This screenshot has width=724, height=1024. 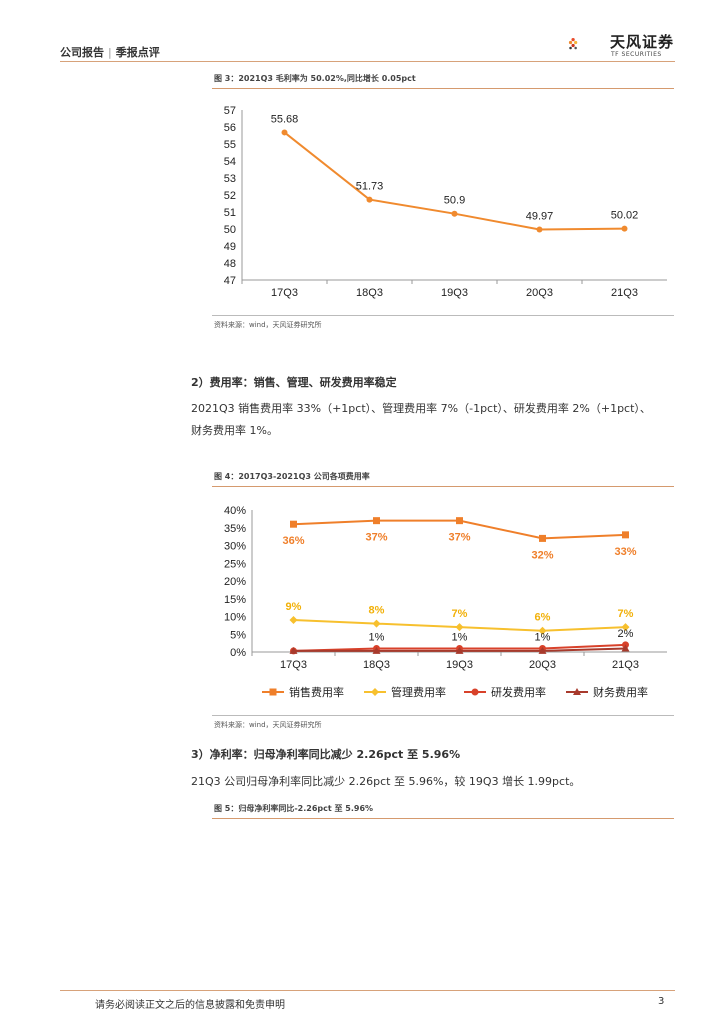 What do you see at coordinates (238, 653) in the screenshot?
I see `y-tick-label: 0%` at bounding box center [238, 653].